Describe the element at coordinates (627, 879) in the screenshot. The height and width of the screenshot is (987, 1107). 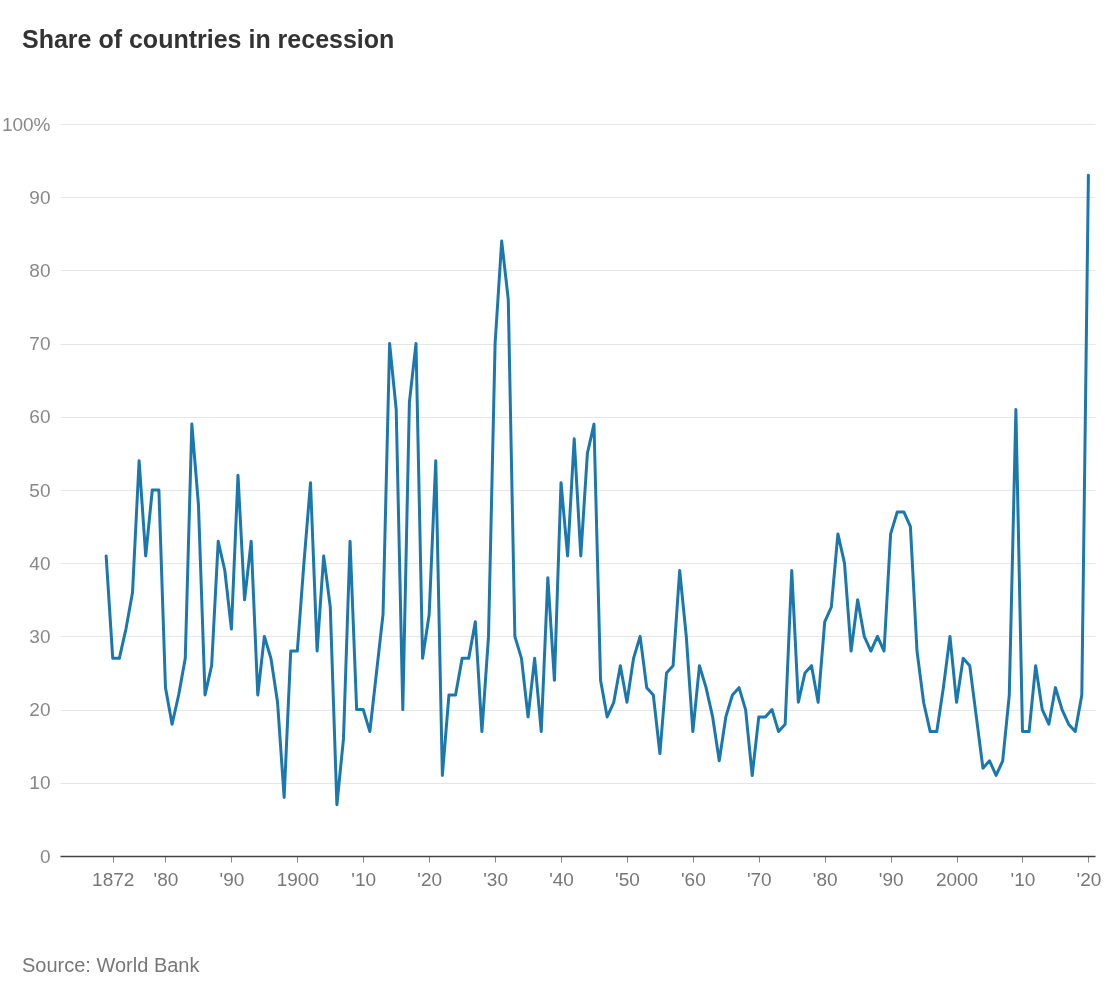
I see `x-tick-label: '50` at that location.